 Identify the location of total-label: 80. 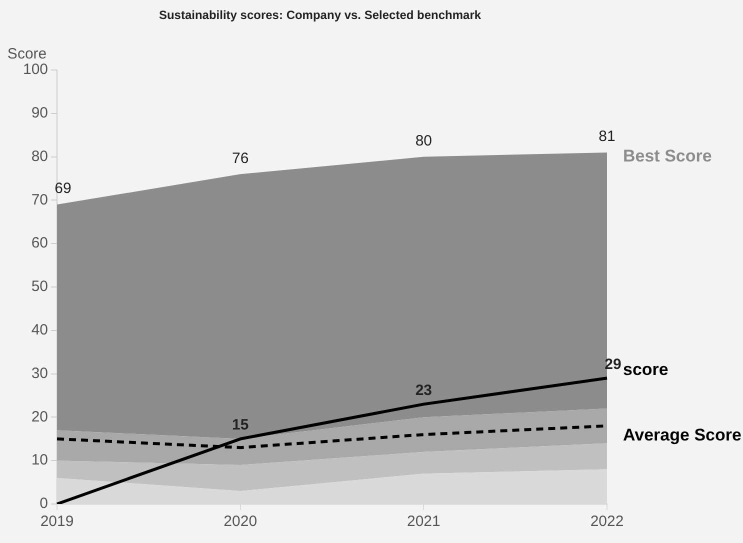
(423, 141).